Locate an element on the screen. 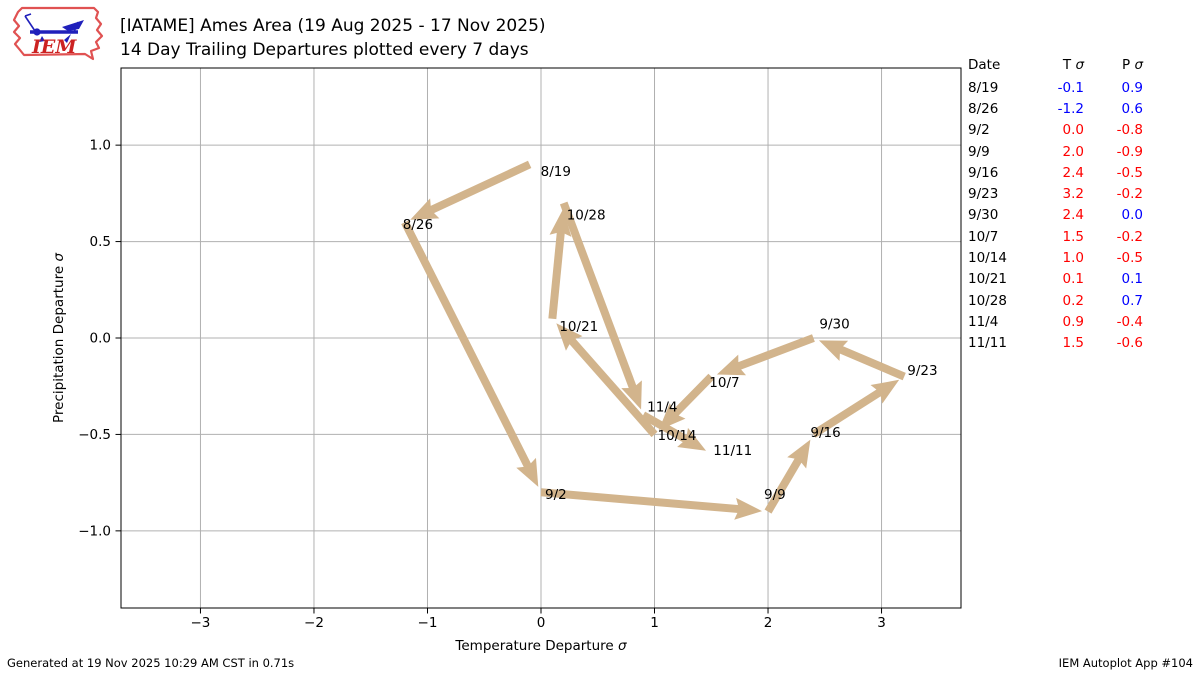 The image size is (1200, 675). x-tick-label: 2 is located at coordinates (768, 623).